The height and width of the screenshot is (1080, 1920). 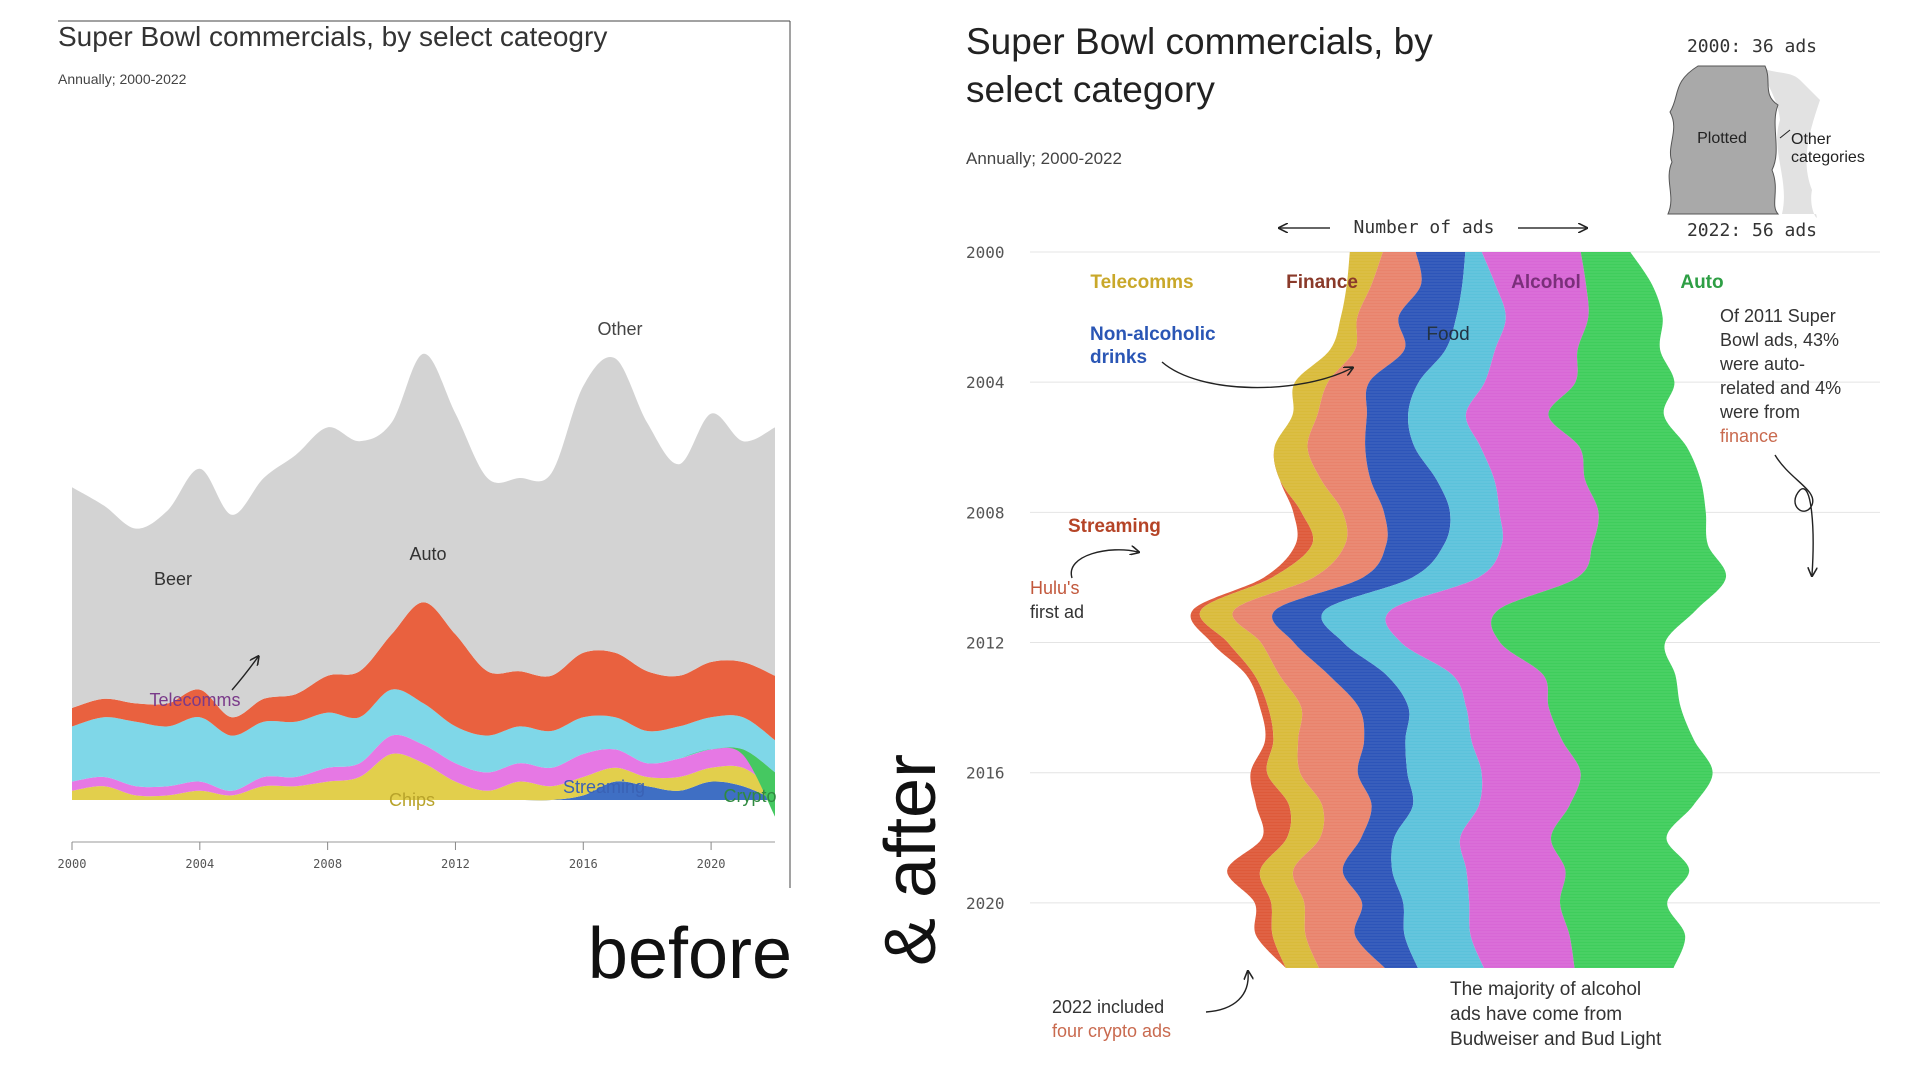 I want to click on before-area-chips, so click(x=423, y=777).